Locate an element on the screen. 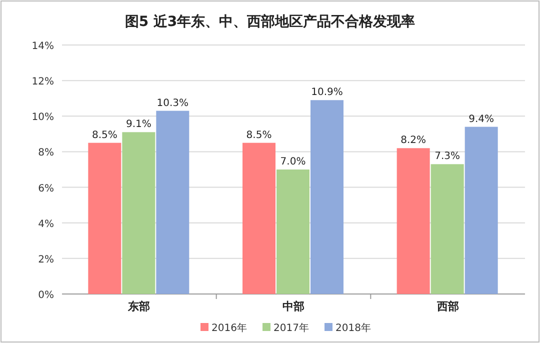 The width and height of the screenshot is (540, 343). data-label: 10.3% is located at coordinates (172, 103).